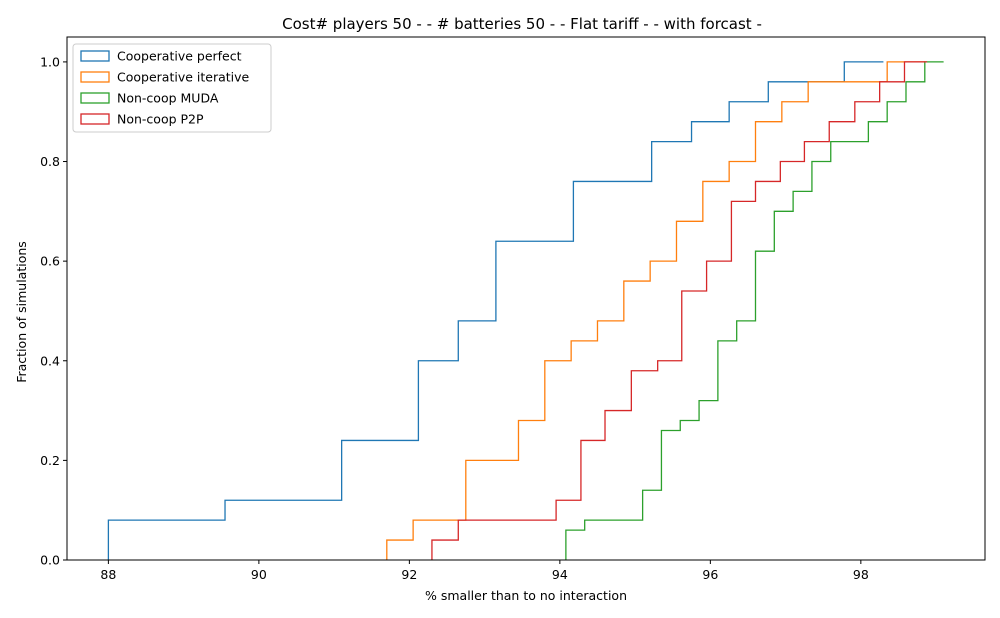  What do you see at coordinates (168, 98) in the screenshot?
I see `legend-label-2: Non-coop MUDA` at bounding box center [168, 98].